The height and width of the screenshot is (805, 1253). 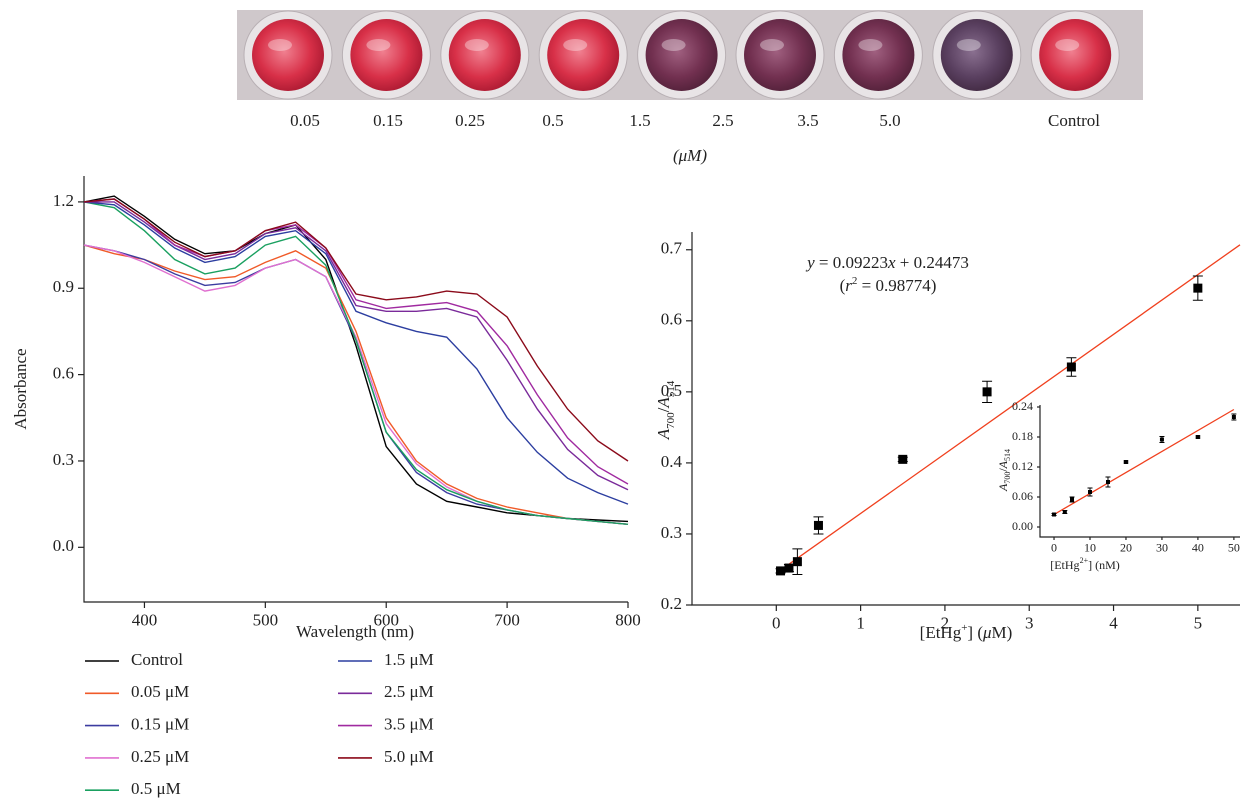 I want to click on x-tick-label: 40, so click(x=1198, y=548).